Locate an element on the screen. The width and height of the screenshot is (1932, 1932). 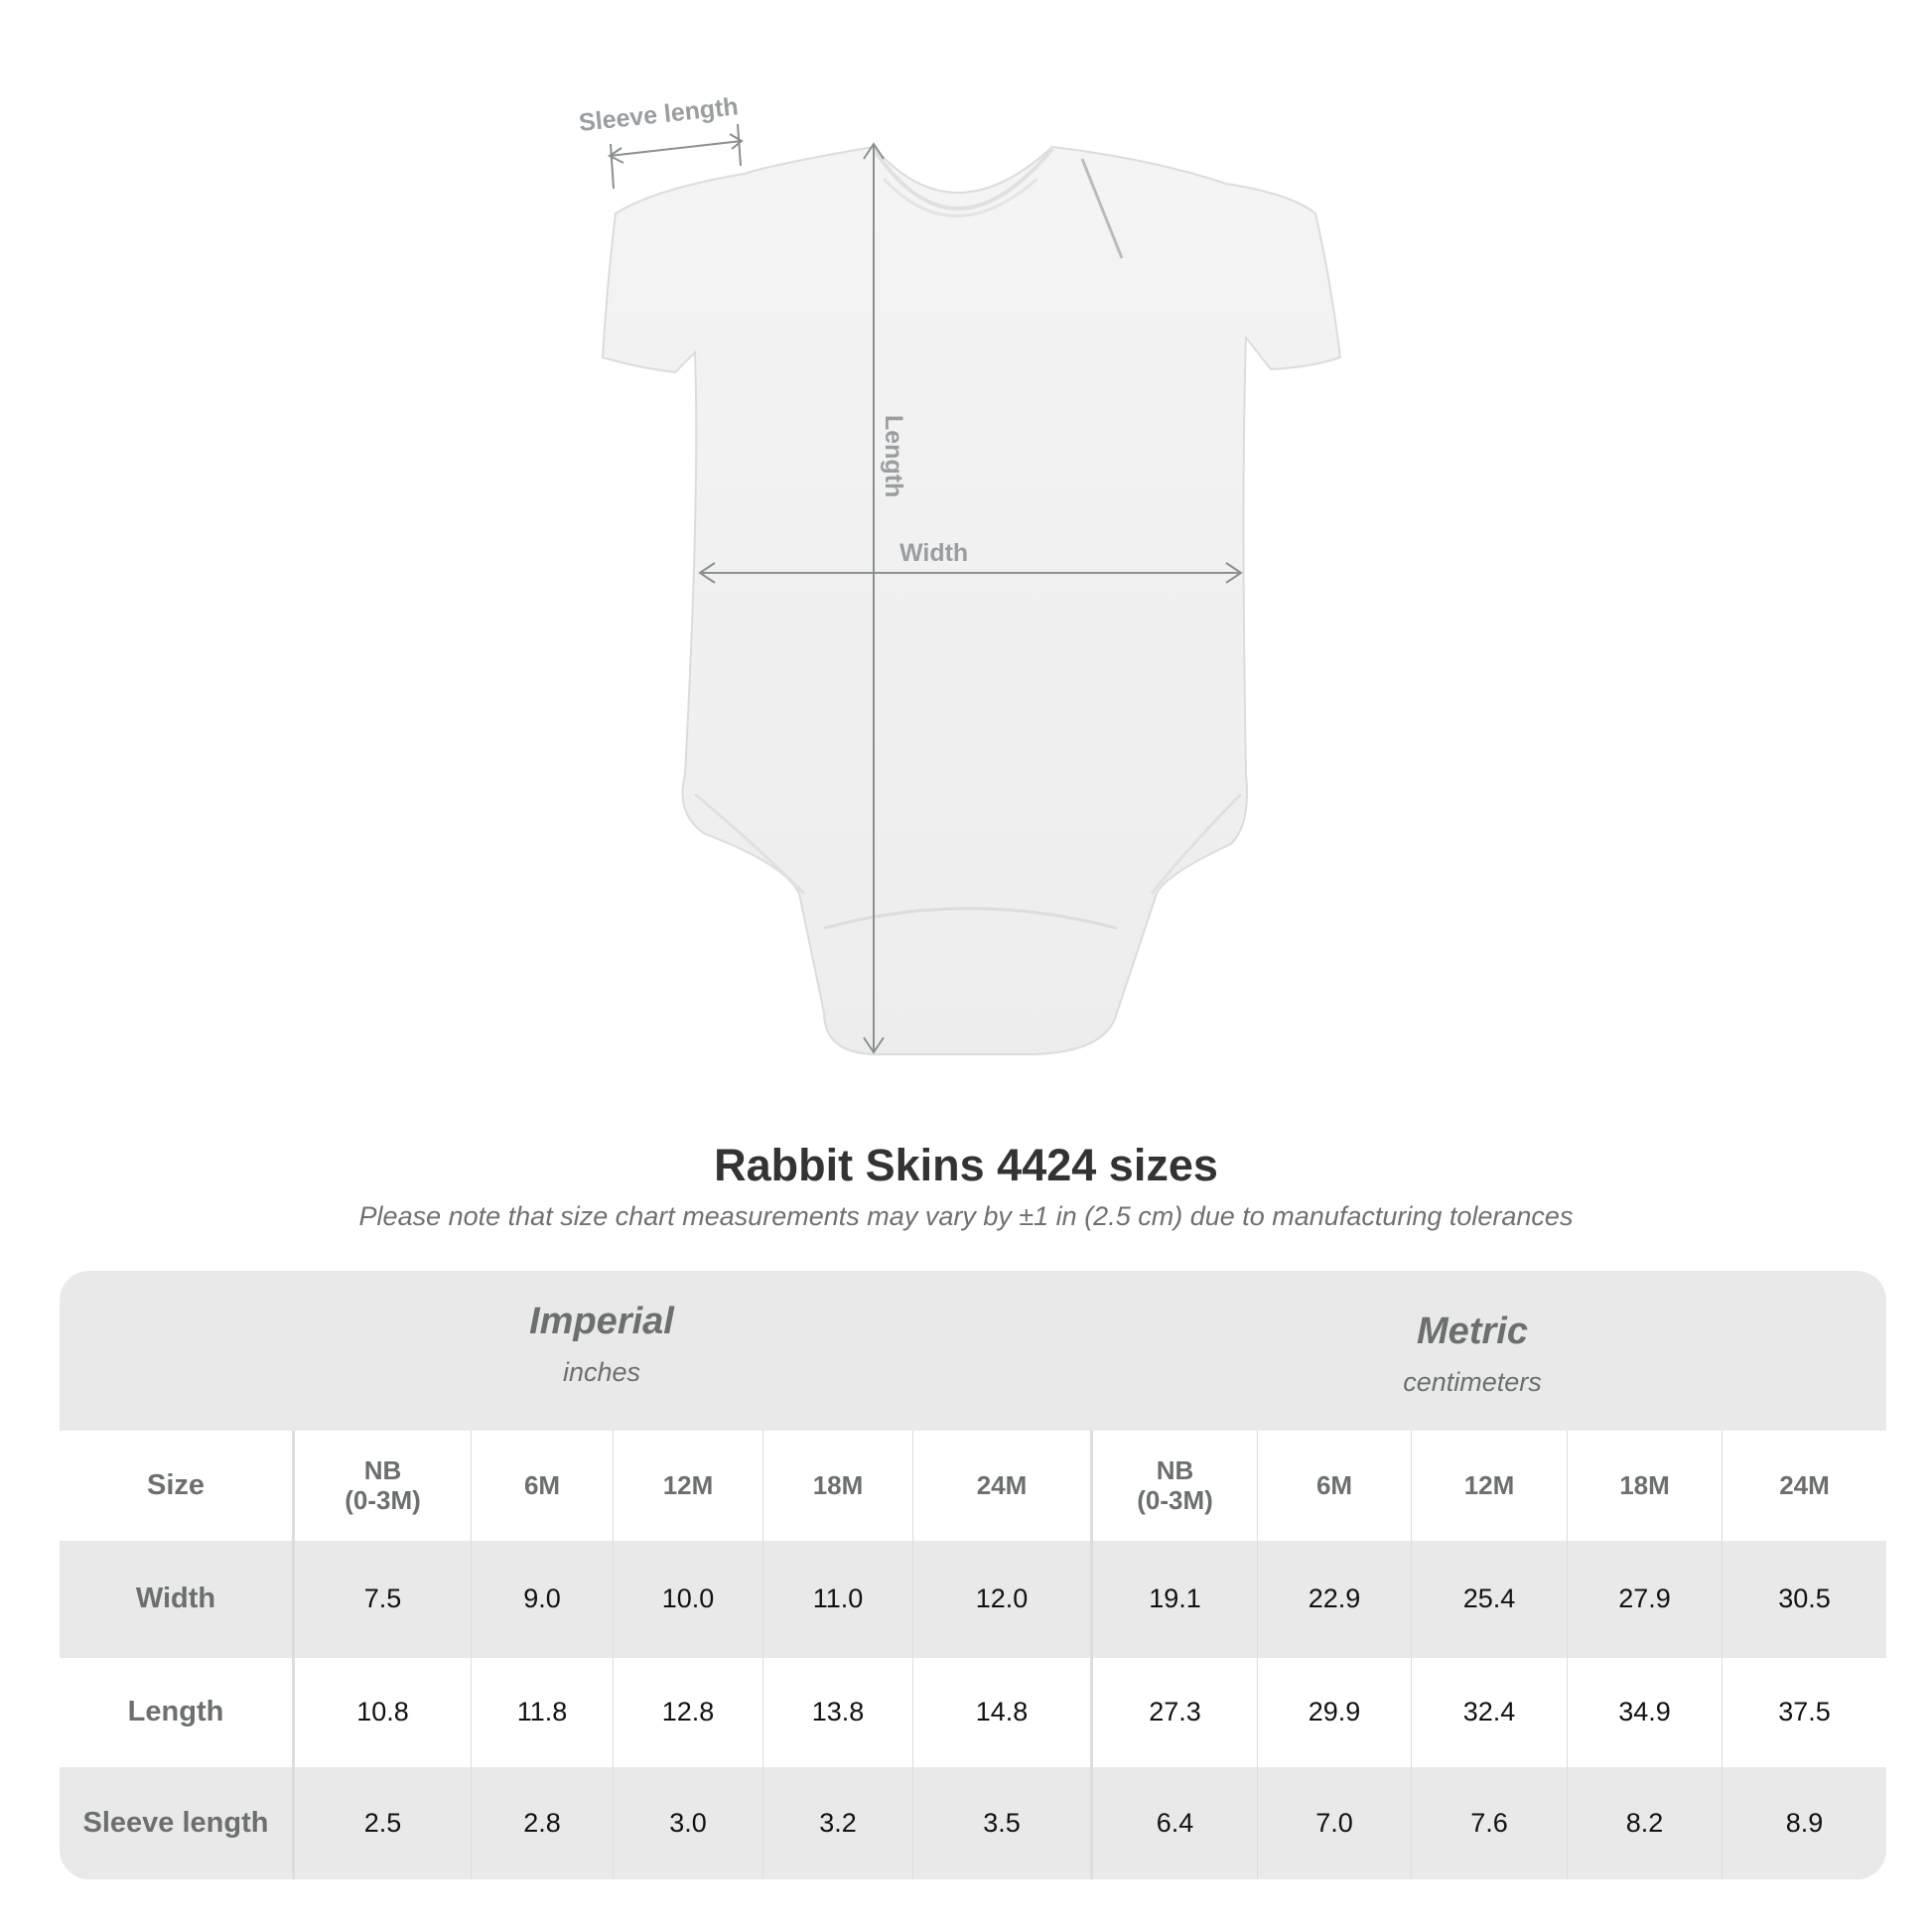
table-cell: 11.8 is located at coordinates (542, 1713).